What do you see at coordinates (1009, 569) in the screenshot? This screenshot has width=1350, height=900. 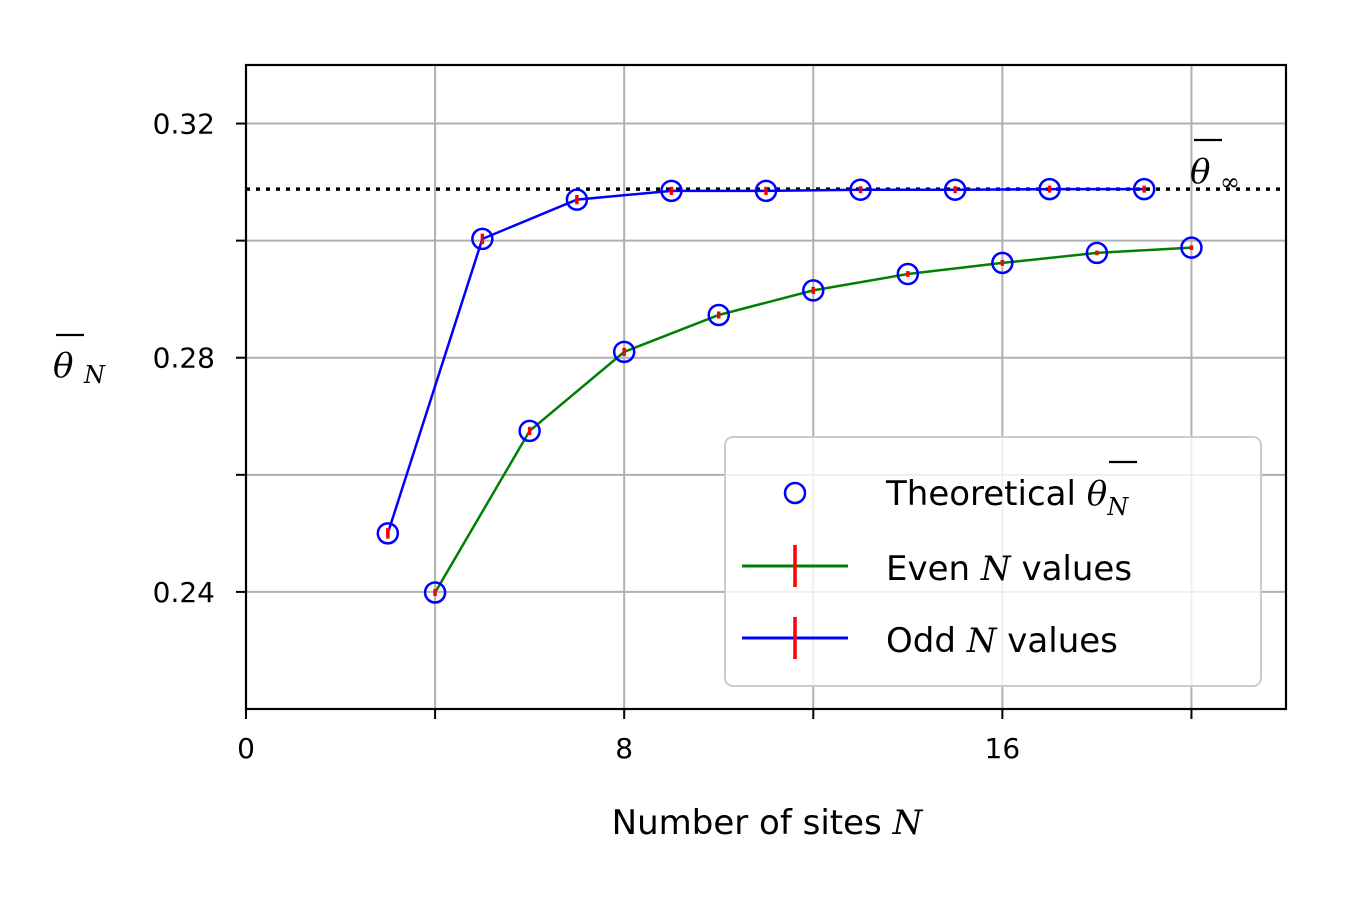 I see `legend-label-even: Even N values` at bounding box center [1009, 569].